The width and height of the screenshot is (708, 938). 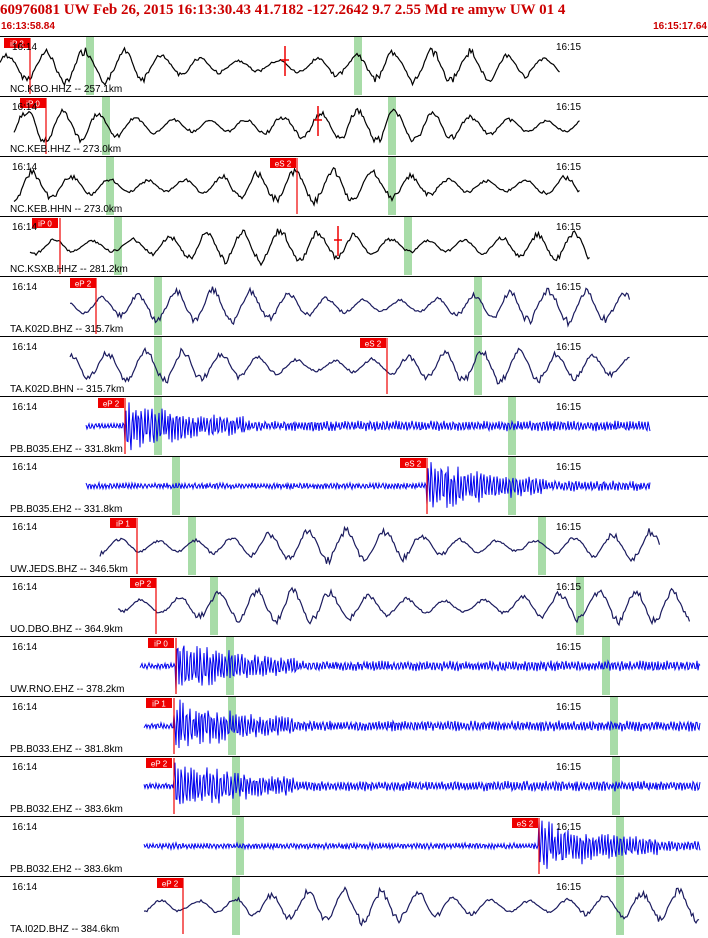 What do you see at coordinates (65, 149) in the screenshot?
I see `station-label: NC.KEB.HHZ -- 273.0km` at bounding box center [65, 149].